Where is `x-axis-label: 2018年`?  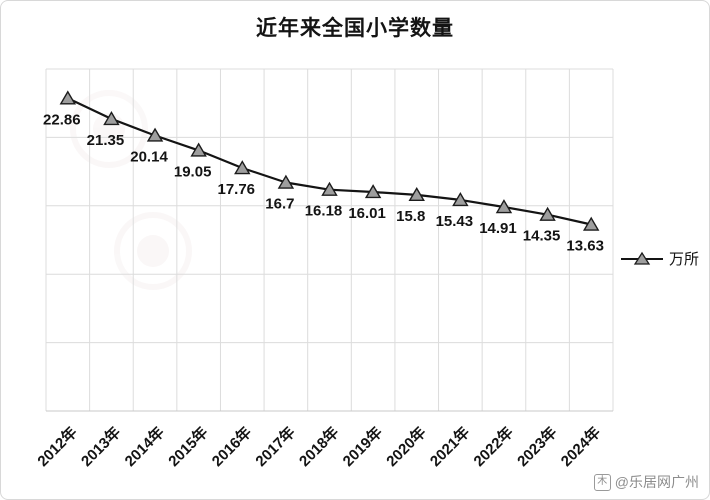 x-axis-label: 2018年 is located at coordinates (318, 446).